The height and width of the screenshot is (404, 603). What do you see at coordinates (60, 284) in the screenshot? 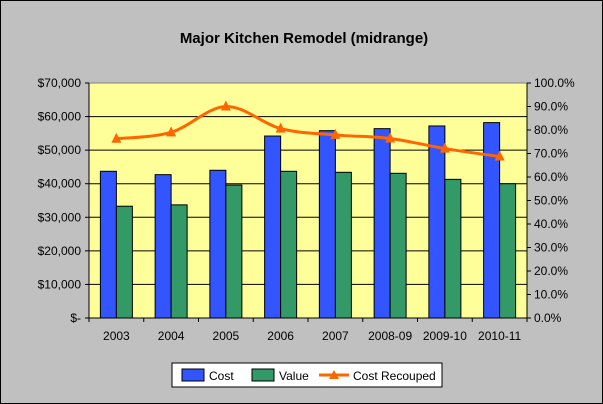
I see `left-tick-label: $10,000` at bounding box center [60, 284].